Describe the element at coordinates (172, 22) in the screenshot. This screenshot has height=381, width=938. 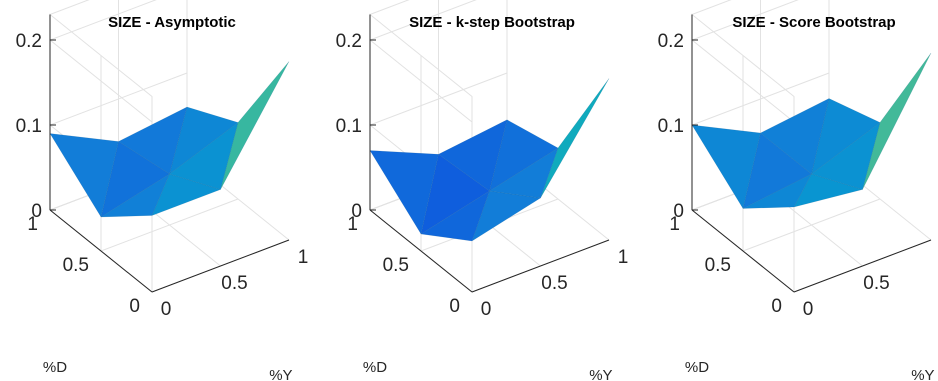
I see `chart-title: SIZE - Asymptotic` at that location.